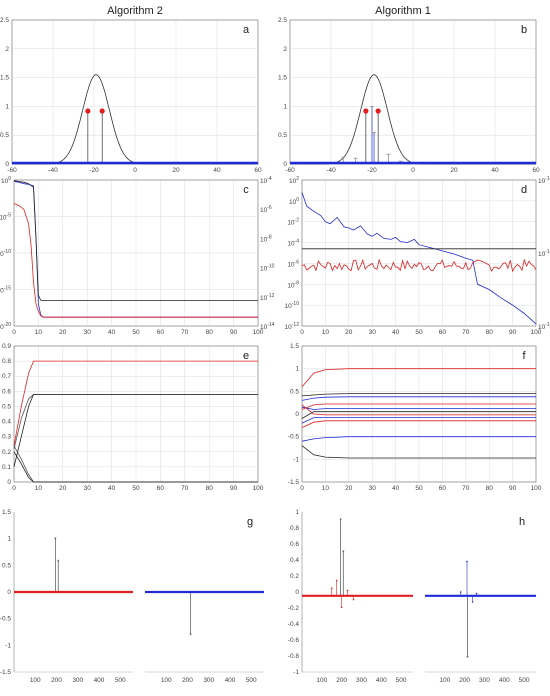 Image resolution: width=550 pixels, height=696 pixels. What do you see at coordinates (6, 452) in the screenshot?
I see `y-tick-label: 0.2` at bounding box center [6, 452].